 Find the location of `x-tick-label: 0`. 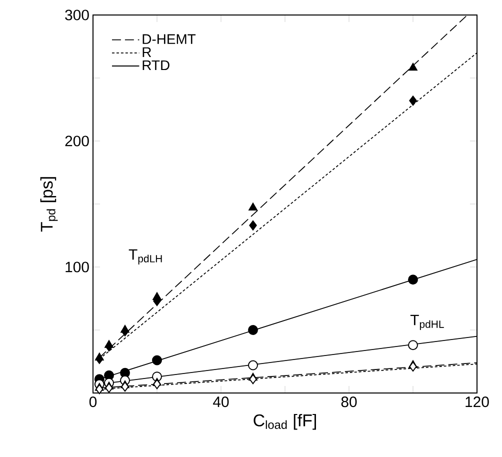

x-tick-label: 0 is located at coordinates (93, 402).